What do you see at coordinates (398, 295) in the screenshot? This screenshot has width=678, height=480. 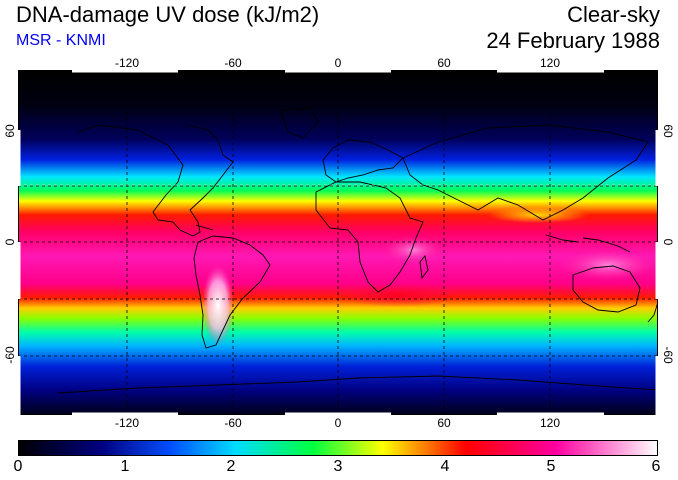 I see `atlantic-red-band` at bounding box center [398, 295].